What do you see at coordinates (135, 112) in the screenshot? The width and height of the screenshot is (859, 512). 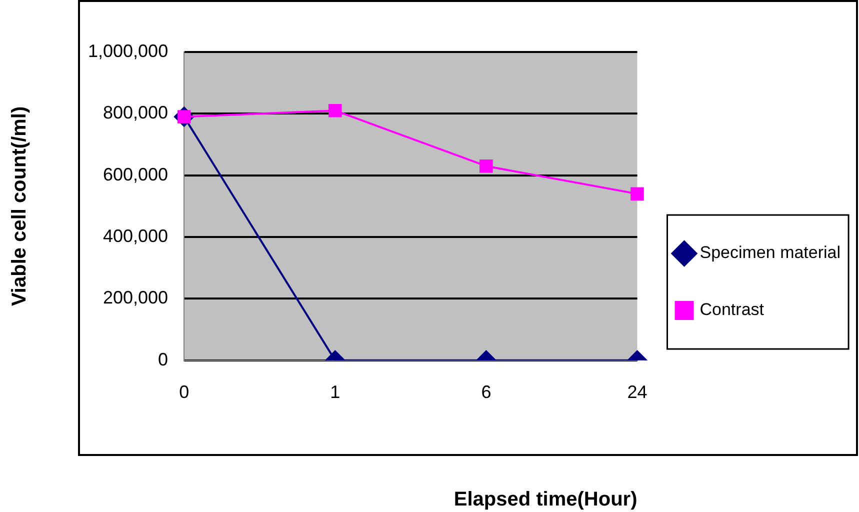 I see `y-tick-label: 800,000` at bounding box center [135, 112].